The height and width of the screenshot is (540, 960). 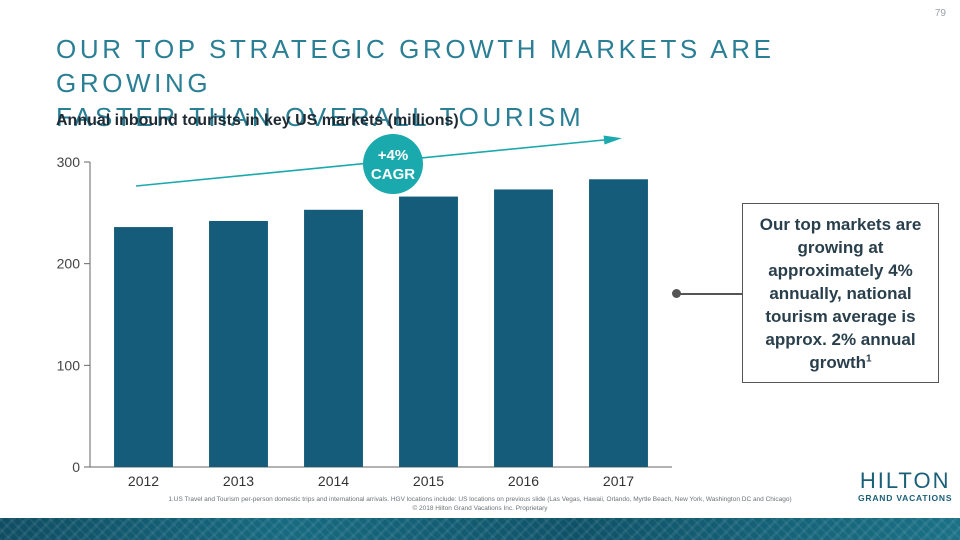 What do you see at coordinates (905, 480) in the screenshot?
I see `logo-main-text: HILTON` at bounding box center [905, 480].